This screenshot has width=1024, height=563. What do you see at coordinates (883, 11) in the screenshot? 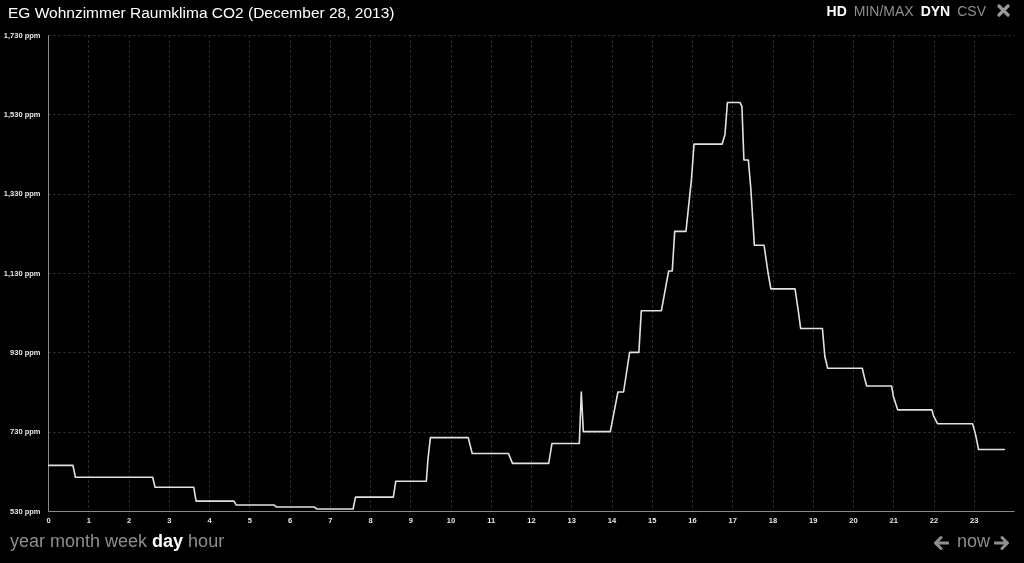
I see `text: MIN/MAX` at bounding box center [883, 11].